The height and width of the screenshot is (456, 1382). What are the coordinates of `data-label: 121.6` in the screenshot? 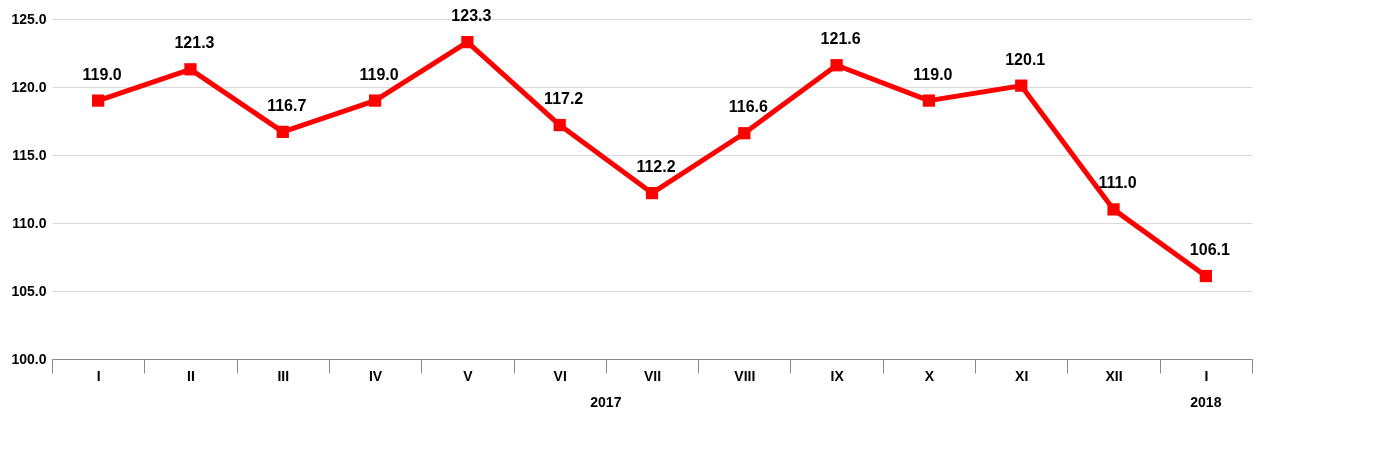 It's located at (840, 39).